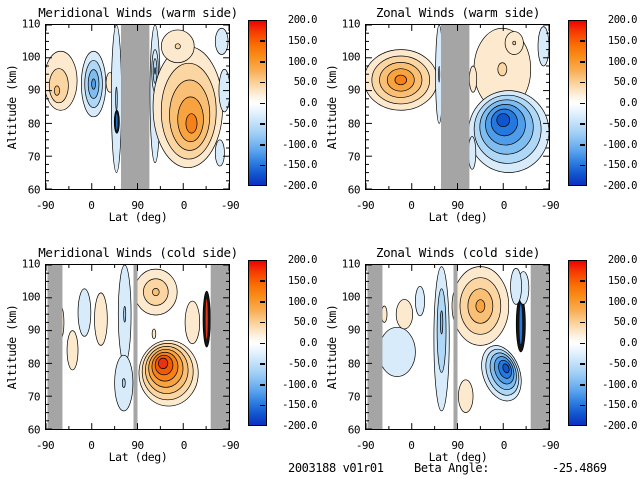 The image size is (640, 480). Describe the element at coordinates (302, 61) in the screenshot. I see `colorbar-tick-label: 100.0` at that location.